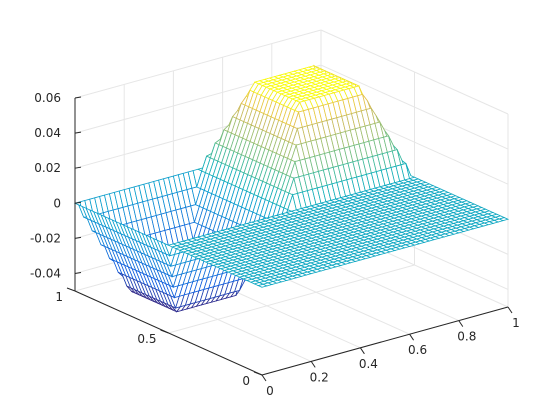 The width and height of the screenshot is (560, 420). I want to click on x-tick-label: 0.6, so click(417, 350).